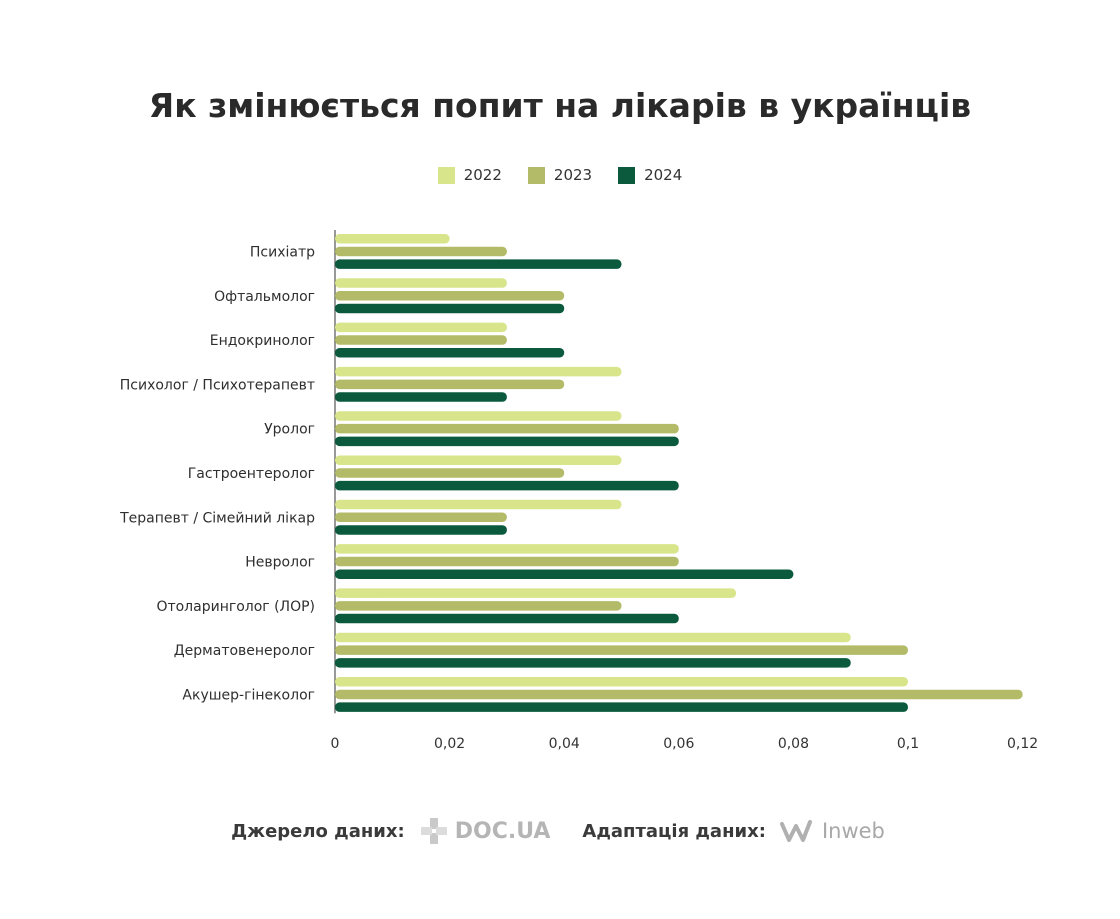  What do you see at coordinates (262, 341) in the screenshot?
I see `category-label: Ендокринолог` at bounding box center [262, 341].